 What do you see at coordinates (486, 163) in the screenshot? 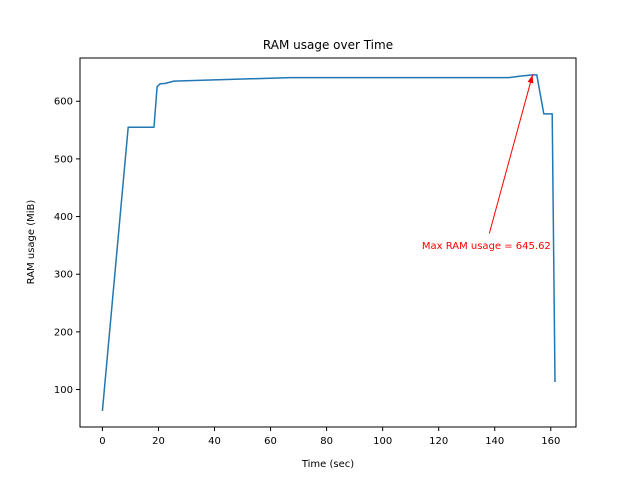
I see `annotations: Max RAM usage = 645.62` at bounding box center [486, 163].